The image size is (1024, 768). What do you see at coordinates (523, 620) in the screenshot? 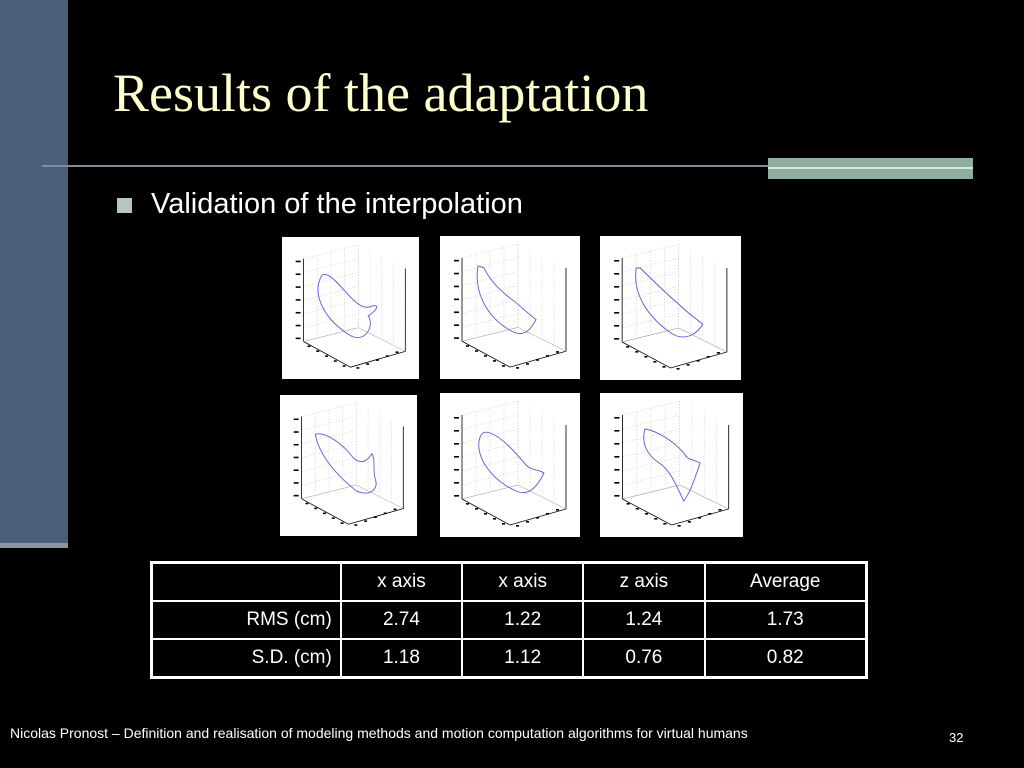
I see `table-cell: 1.22` at bounding box center [523, 620].